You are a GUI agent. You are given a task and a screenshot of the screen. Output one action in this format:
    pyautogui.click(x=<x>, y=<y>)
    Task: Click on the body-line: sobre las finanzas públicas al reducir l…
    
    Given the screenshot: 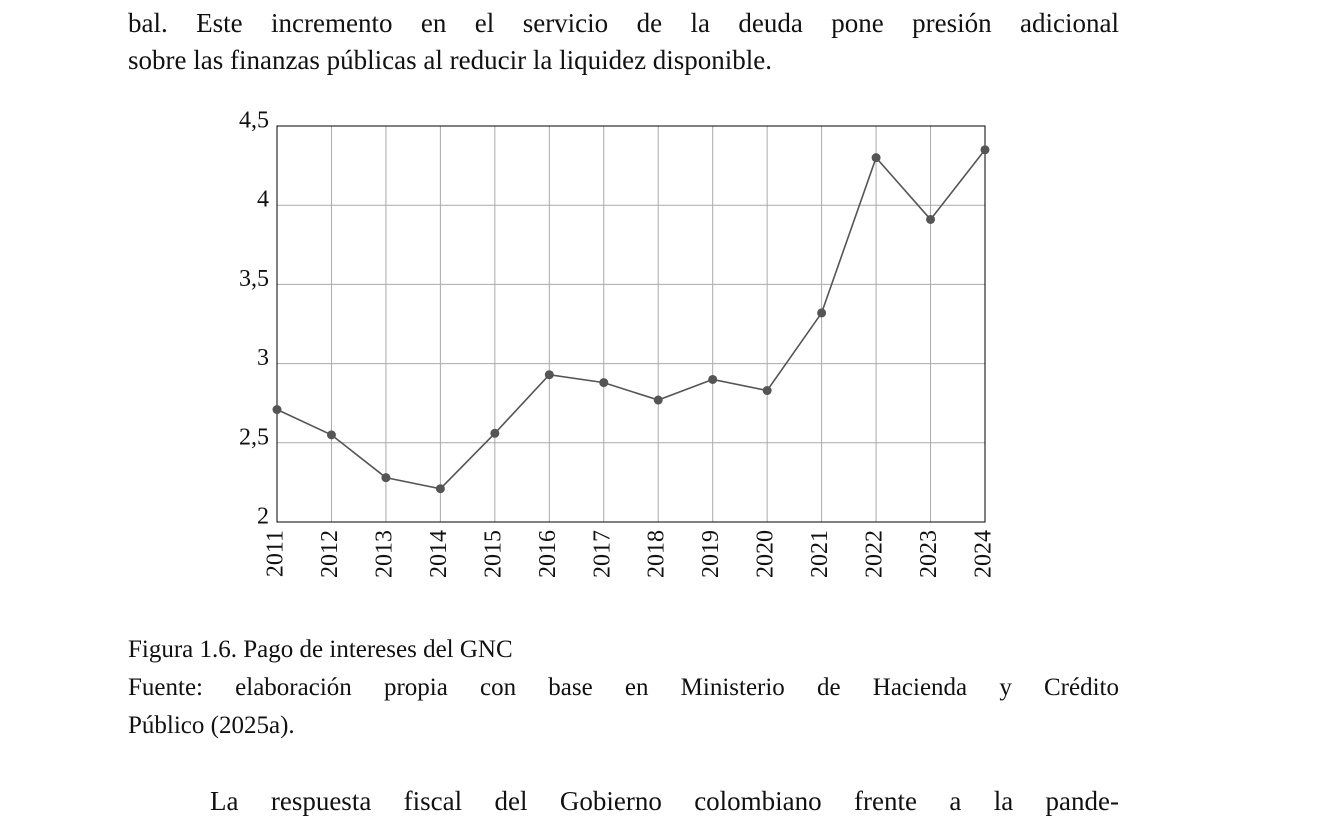 What is the action you would take?
    pyautogui.click(x=450, y=60)
    